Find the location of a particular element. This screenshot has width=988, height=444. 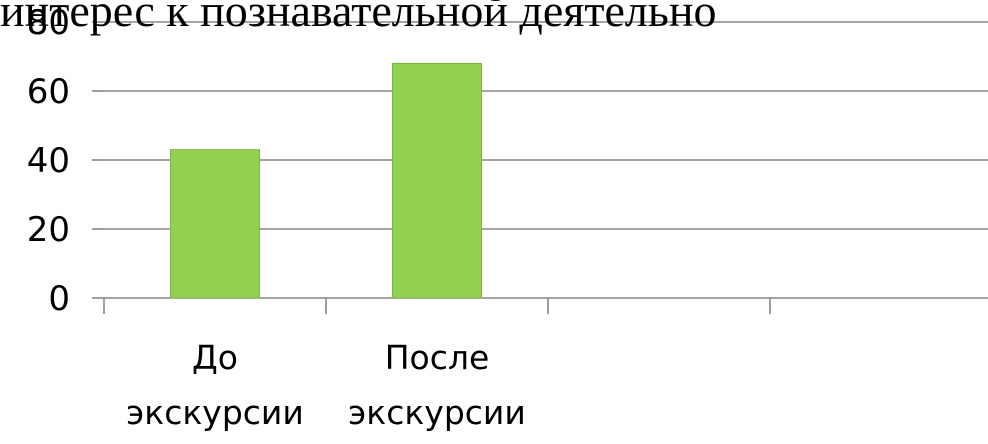

y-tick-label: 60 is located at coordinates (48, 92).